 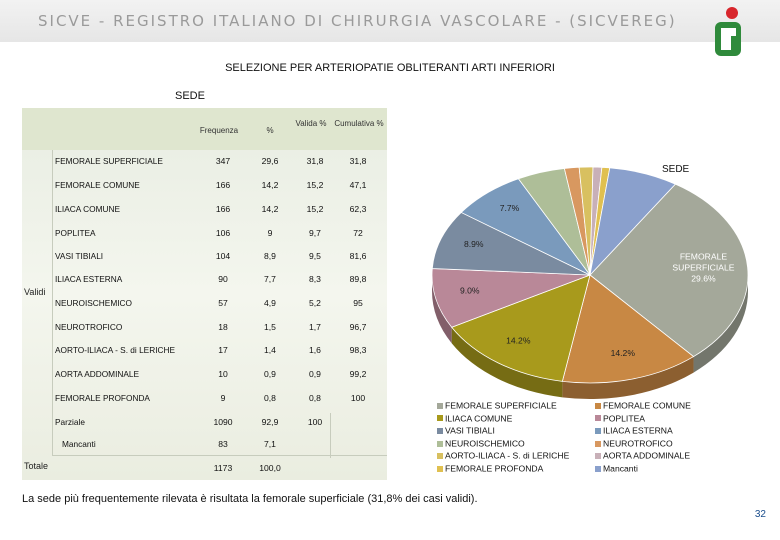 What do you see at coordinates (270, 279) in the screenshot?
I see `row-pct: 7,7` at bounding box center [270, 279].